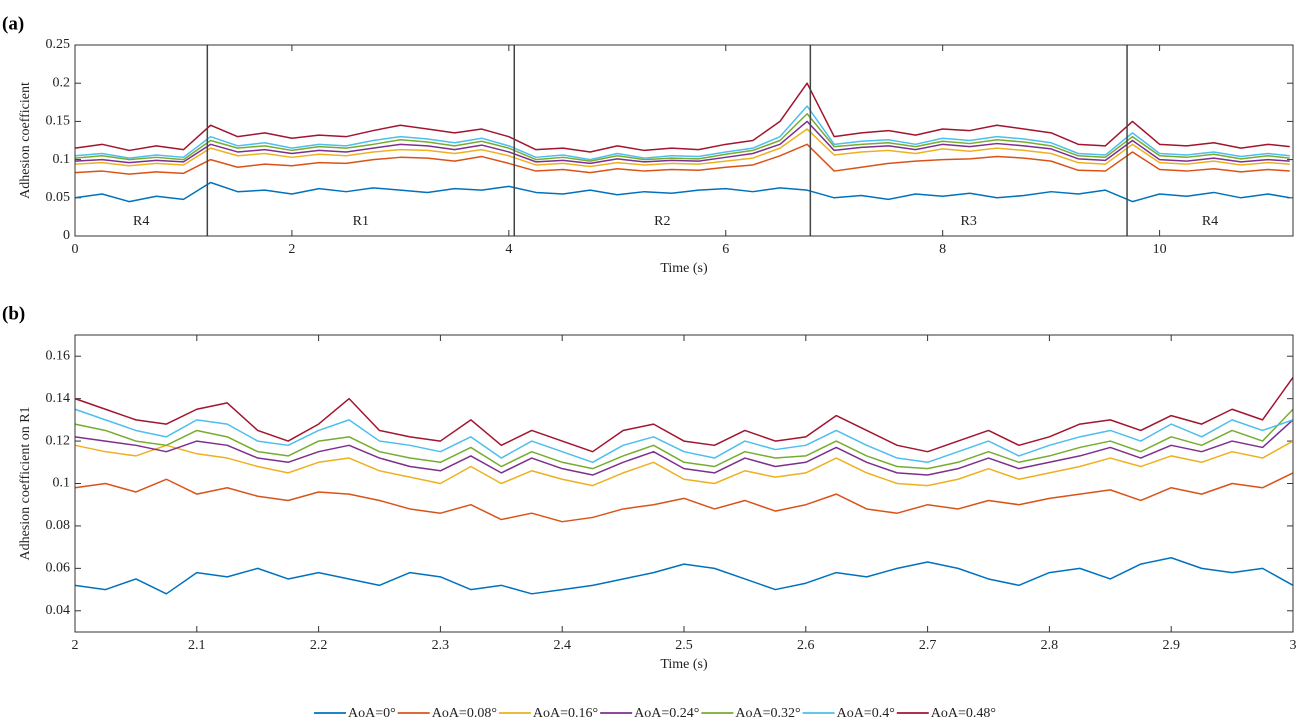 This screenshot has height=725, width=1312. I want to click on x-tick-label: 6, so click(725, 249).